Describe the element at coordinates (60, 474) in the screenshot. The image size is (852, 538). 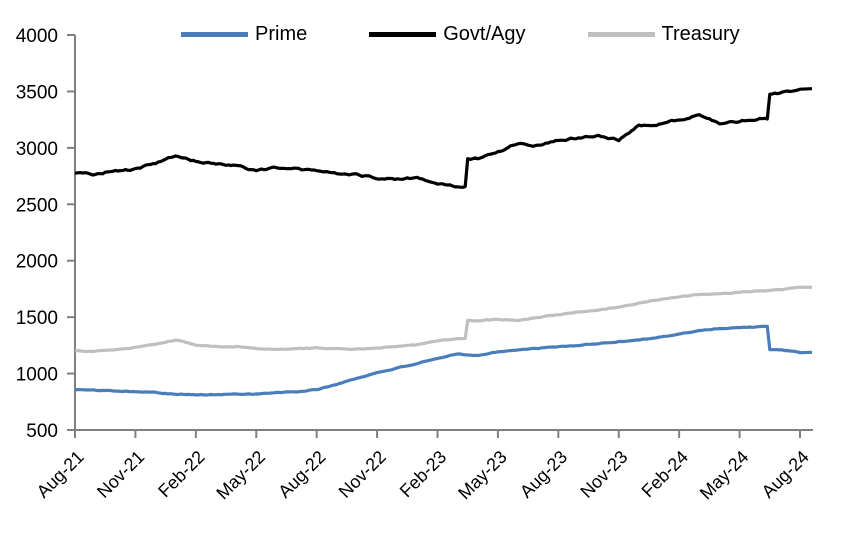
I see `svg-text: Aug-21` at that location.